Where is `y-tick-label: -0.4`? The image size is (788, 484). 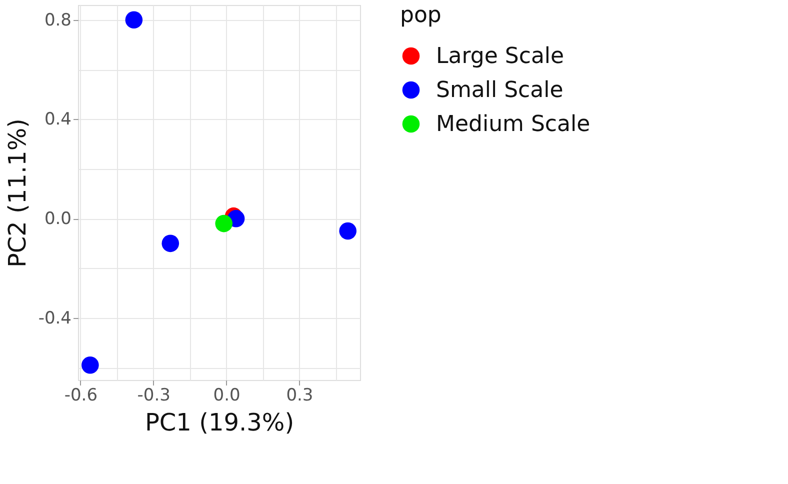 y-tick-label: -0.4 is located at coordinates (55, 318).